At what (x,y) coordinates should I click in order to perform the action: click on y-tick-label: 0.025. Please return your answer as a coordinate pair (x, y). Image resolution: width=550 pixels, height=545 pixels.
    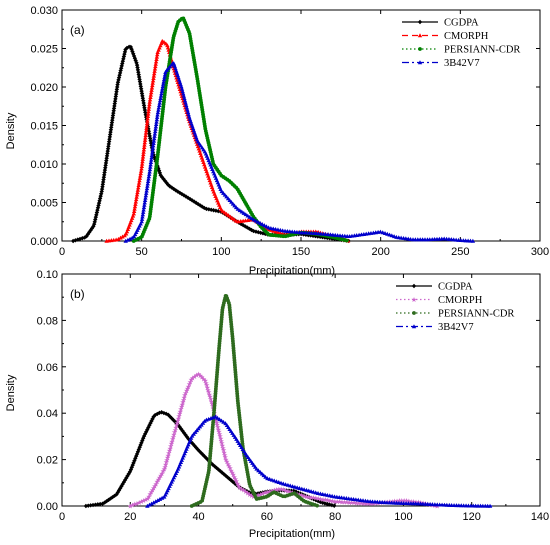
    Looking at the image, I should click on (44, 50).